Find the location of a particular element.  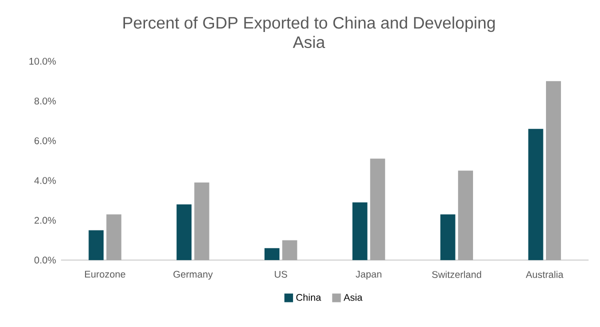

y-tick-label: 10.0% is located at coordinates (42, 61).